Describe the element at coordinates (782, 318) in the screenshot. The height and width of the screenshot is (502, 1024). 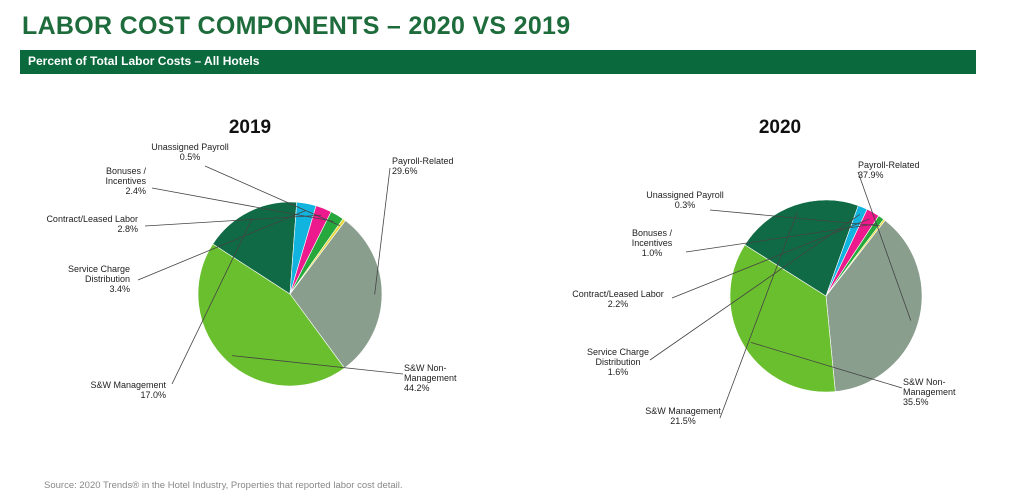
I see `pie-slice-2020-s-w-non-management` at that location.